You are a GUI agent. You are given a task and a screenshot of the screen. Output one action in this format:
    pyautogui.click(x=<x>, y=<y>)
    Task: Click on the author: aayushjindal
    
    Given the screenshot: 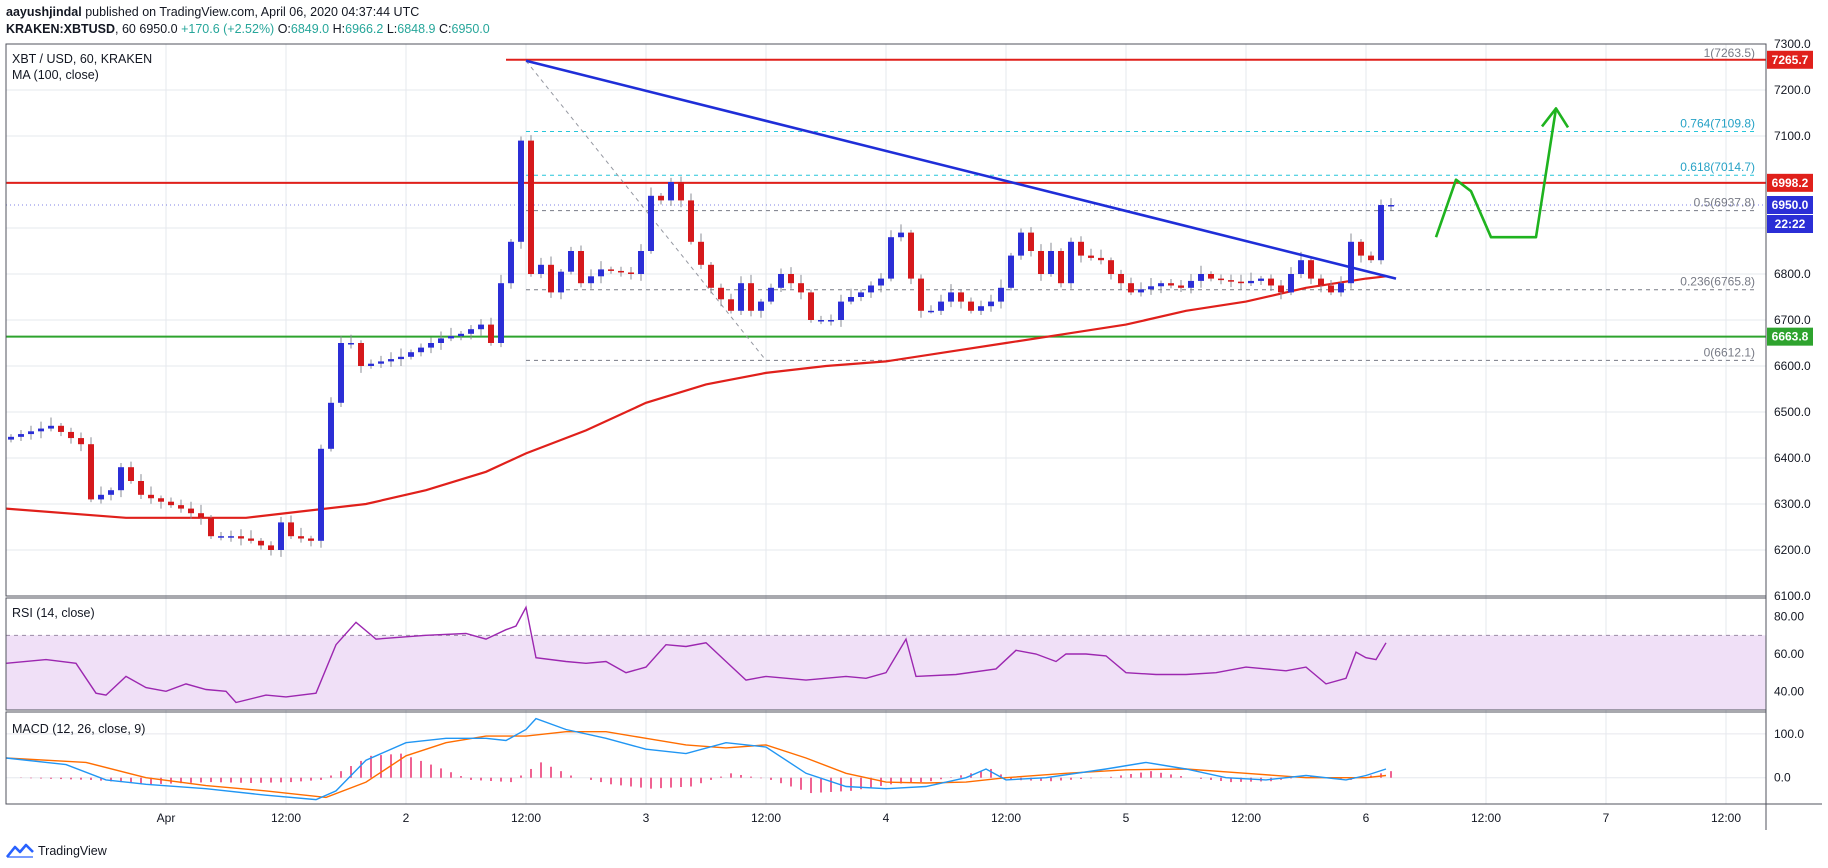 What is the action you would take?
    pyautogui.click(x=44, y=12)
    